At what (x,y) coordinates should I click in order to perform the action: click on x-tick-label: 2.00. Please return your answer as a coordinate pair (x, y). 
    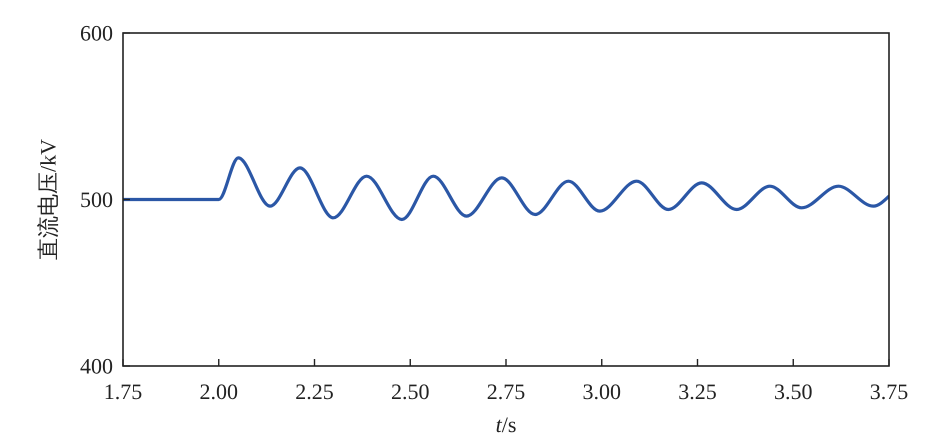
    Looking at the image, I should click on (219, 391).